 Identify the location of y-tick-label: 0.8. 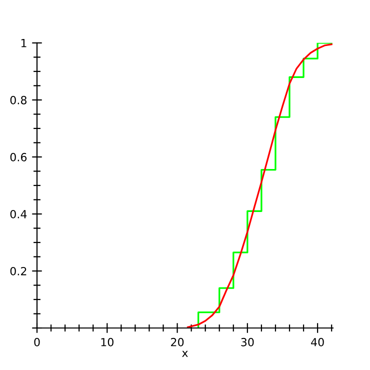
(18, 100).